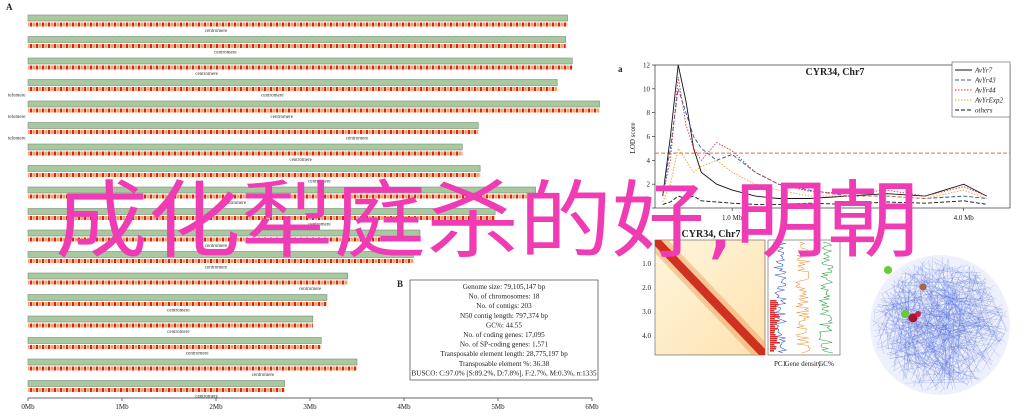  What do you see at coordinates (17, 96) in the screenshot?
I see `telomere-label: telomere` at bounding box center [17, 96].